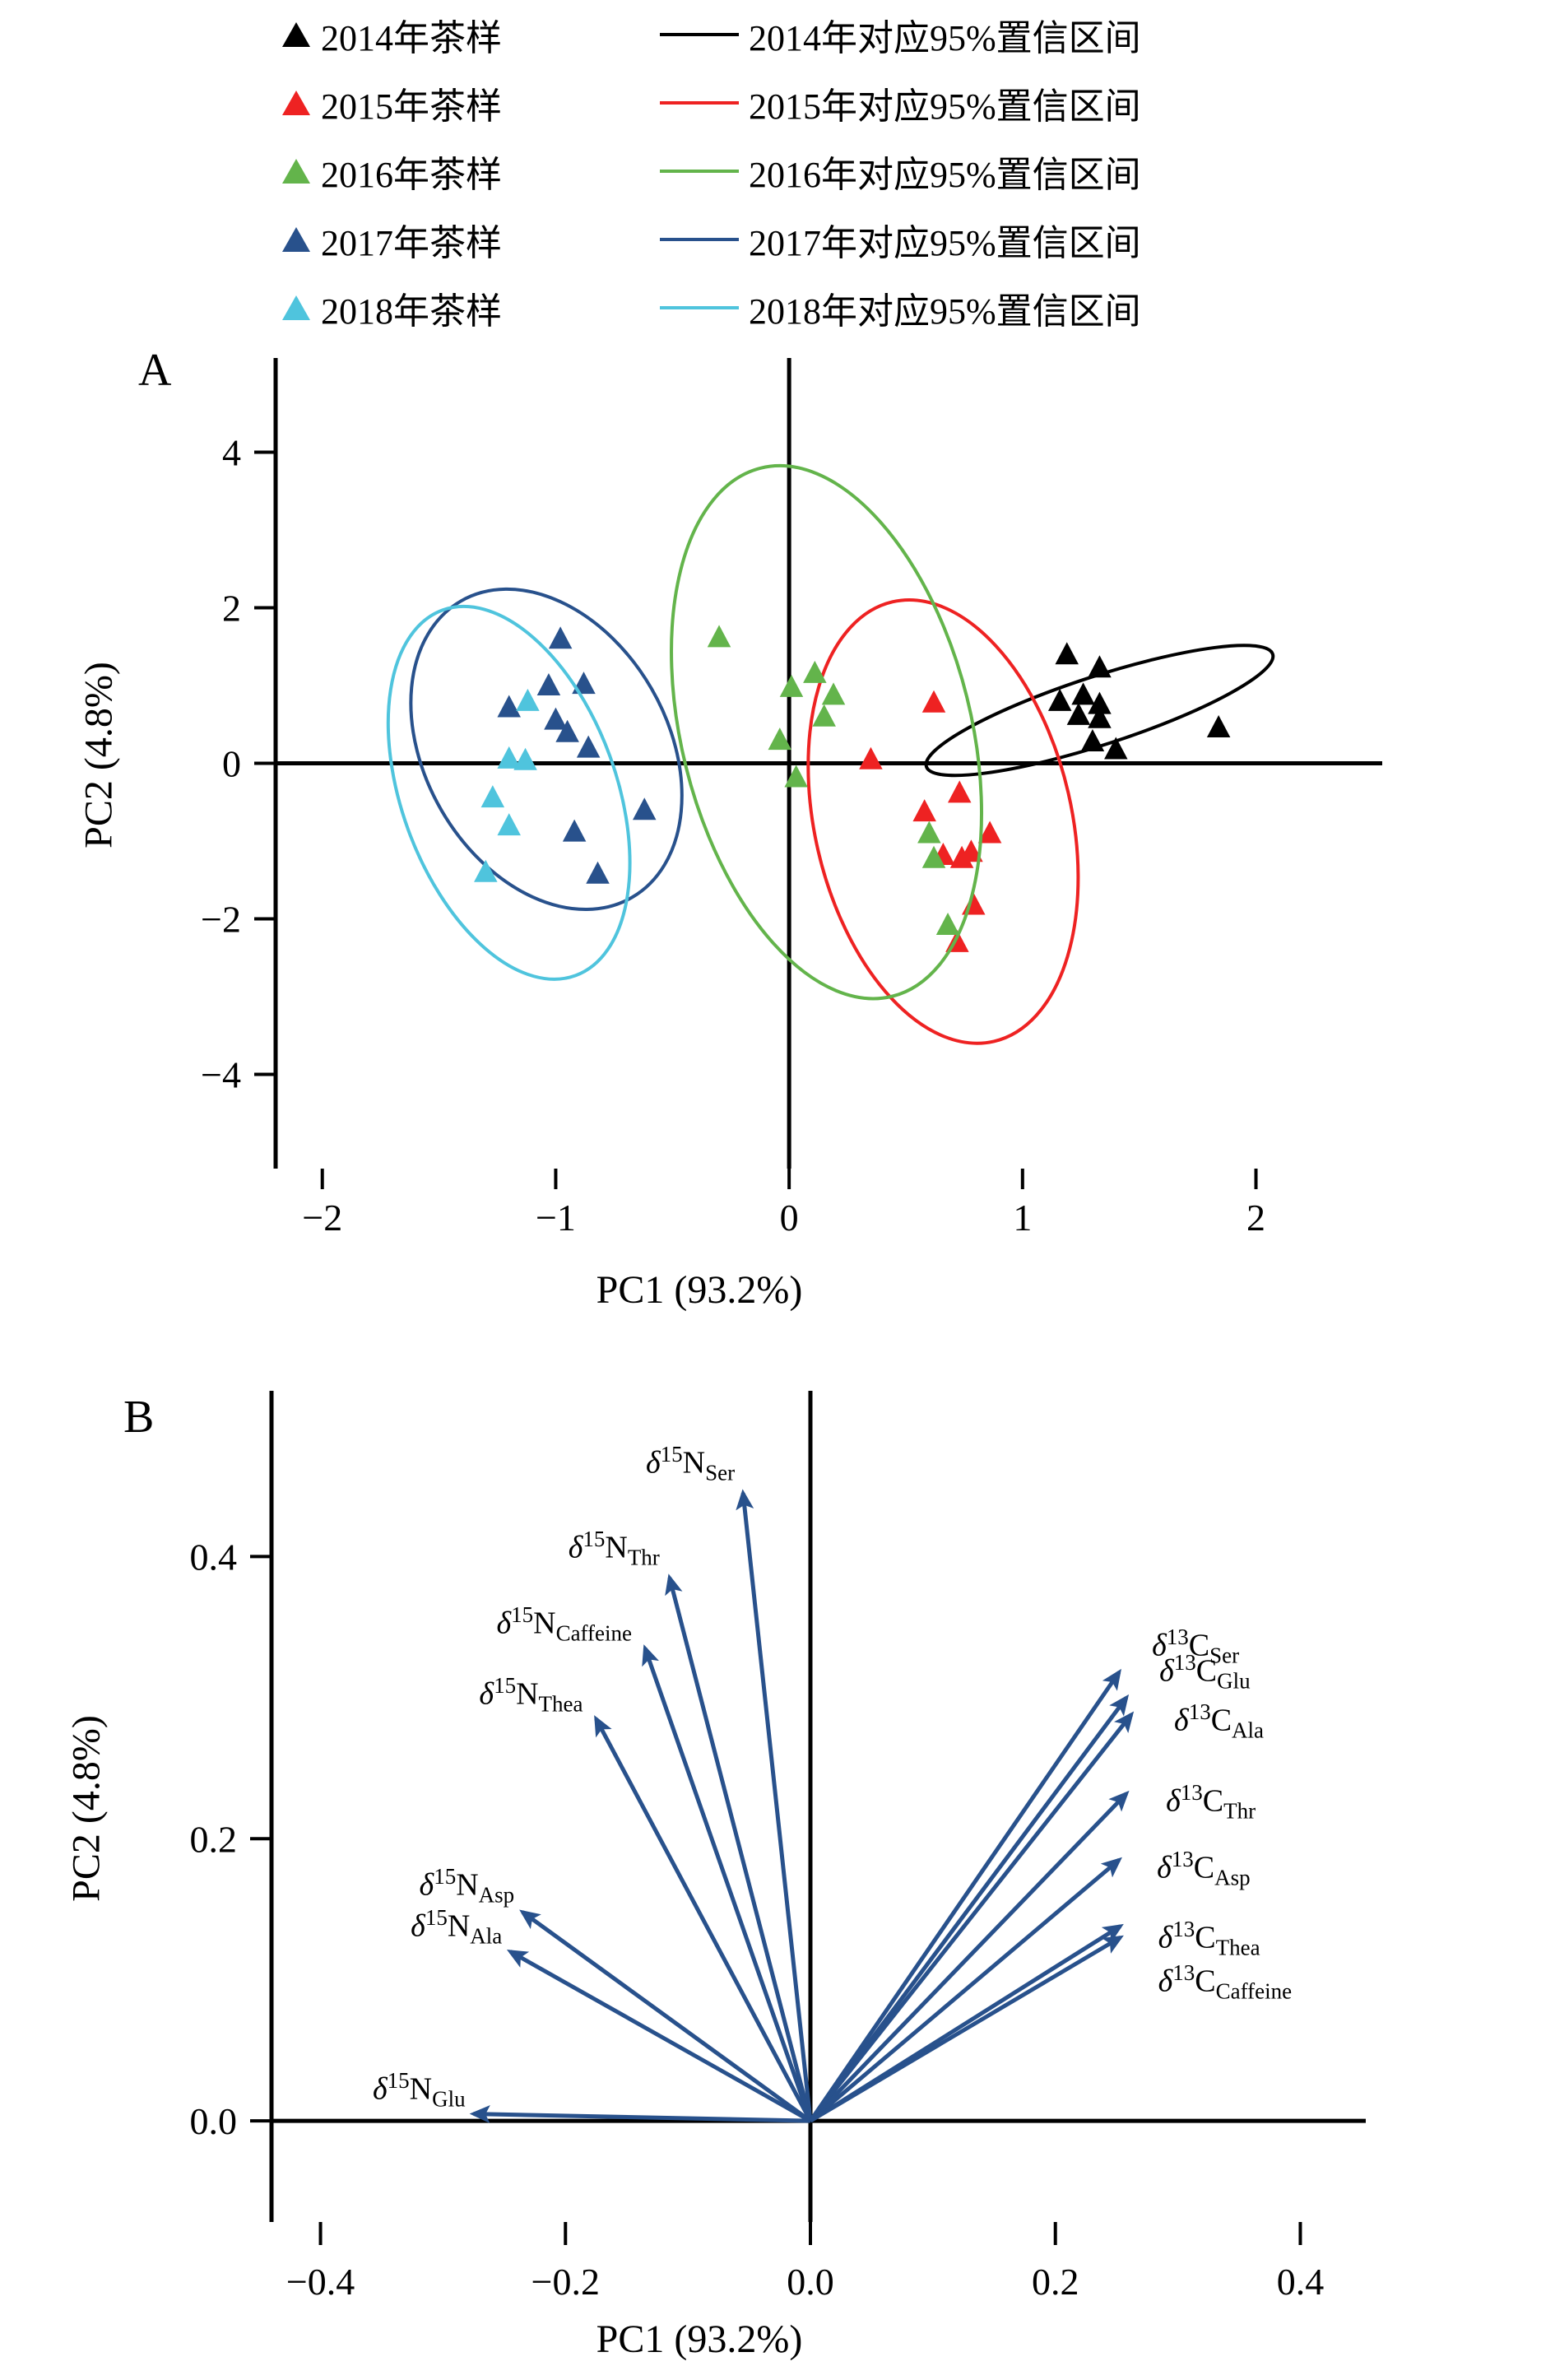 The width and height of the screenshot is (1555, 2380). I want to click on loading-vector-label: δ13CThr, so click(1211, 1802).